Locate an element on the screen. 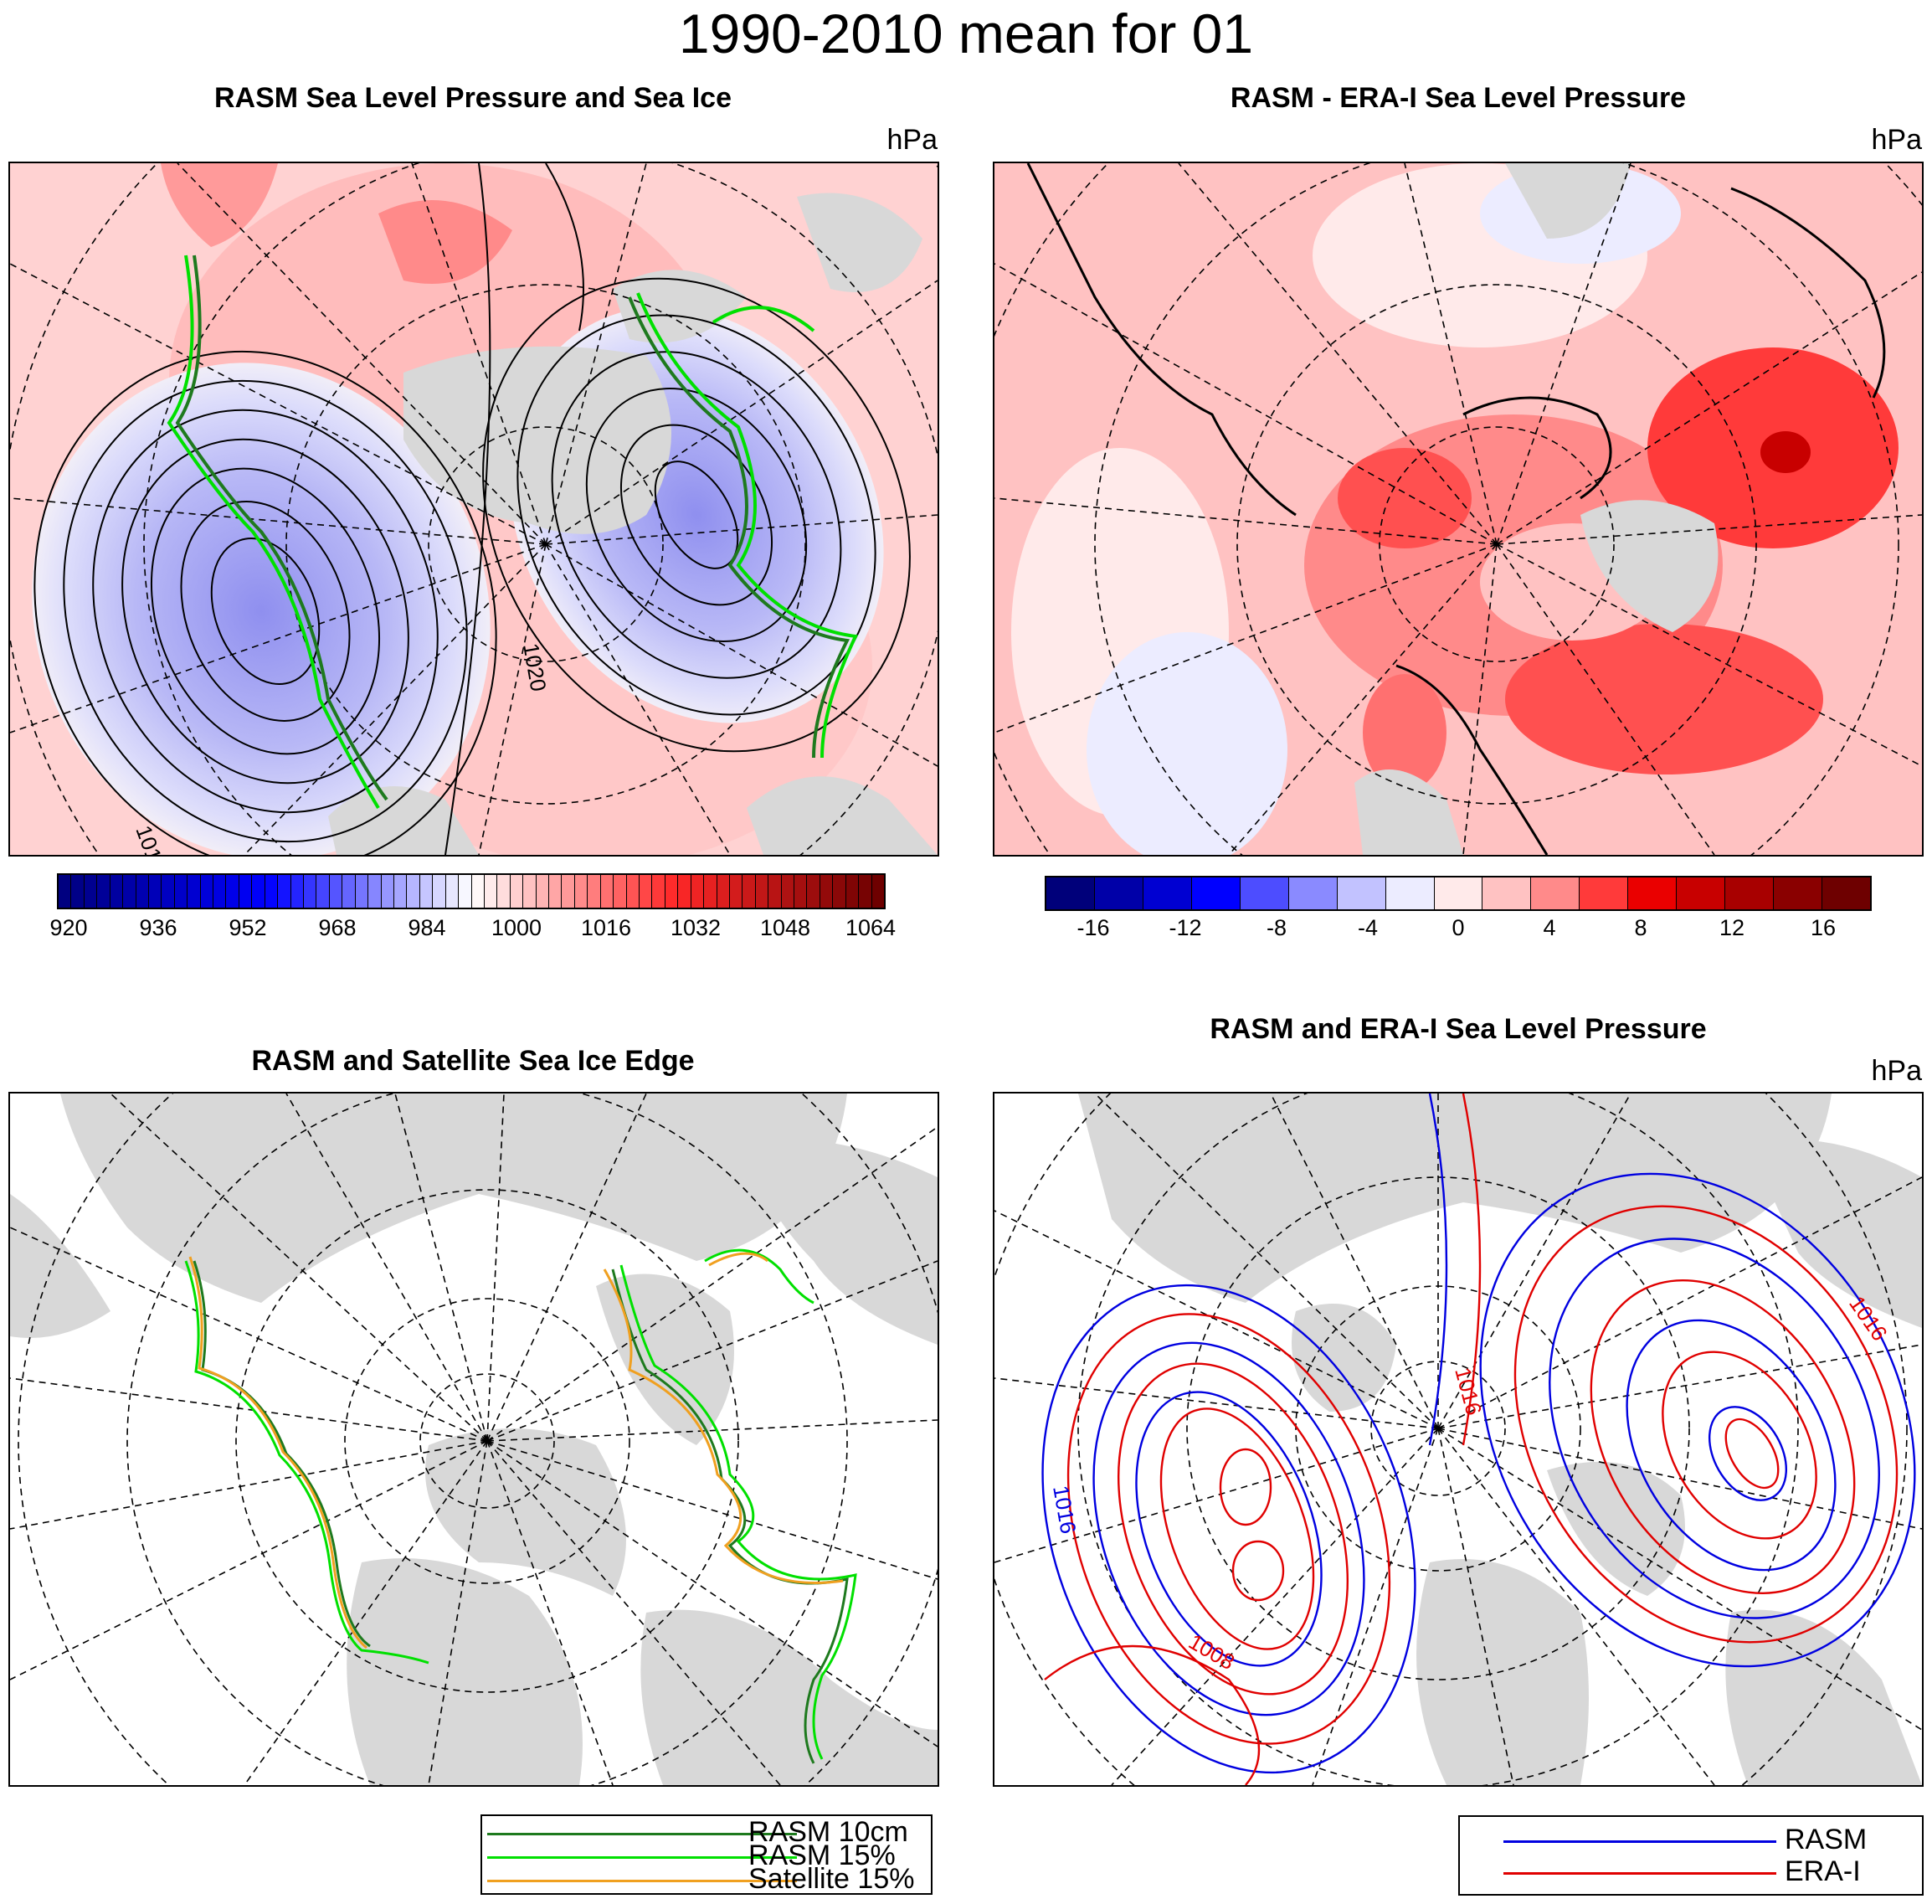  colorbar-tick: 1000 is located at coordinates (517, 928).